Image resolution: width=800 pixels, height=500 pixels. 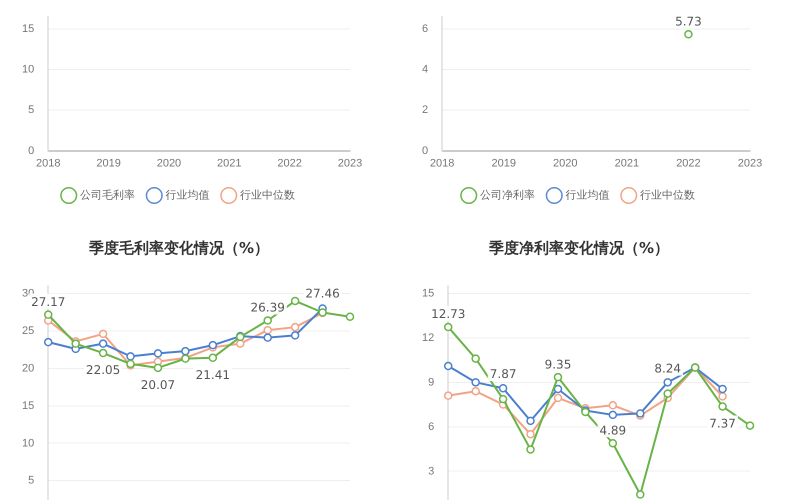 What do you see at coordinates (322, 293) in the screenshot?
I see `data-label: 27.46` at bounding box center [322, 293].